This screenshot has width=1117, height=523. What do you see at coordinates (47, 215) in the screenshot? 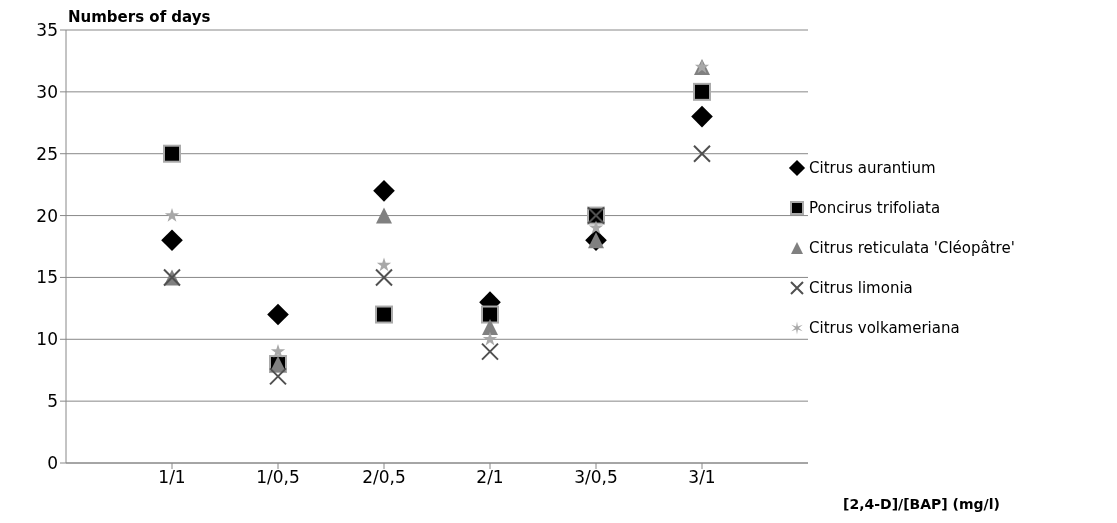
I see `y-tick-label: 20` at bounding box center [47, 215].